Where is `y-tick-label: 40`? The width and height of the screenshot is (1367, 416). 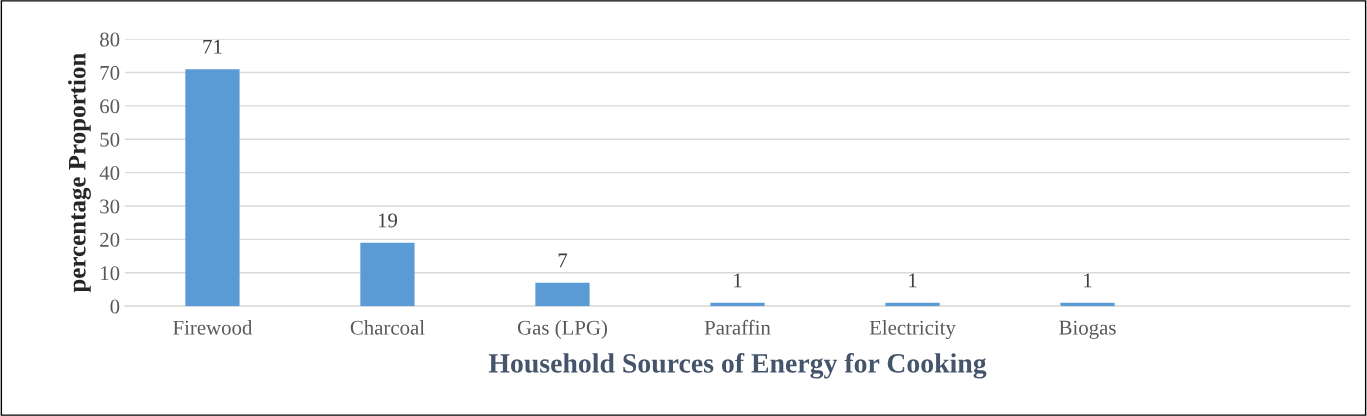
y-tick-label: 40 is located at coordinates (109, 173).